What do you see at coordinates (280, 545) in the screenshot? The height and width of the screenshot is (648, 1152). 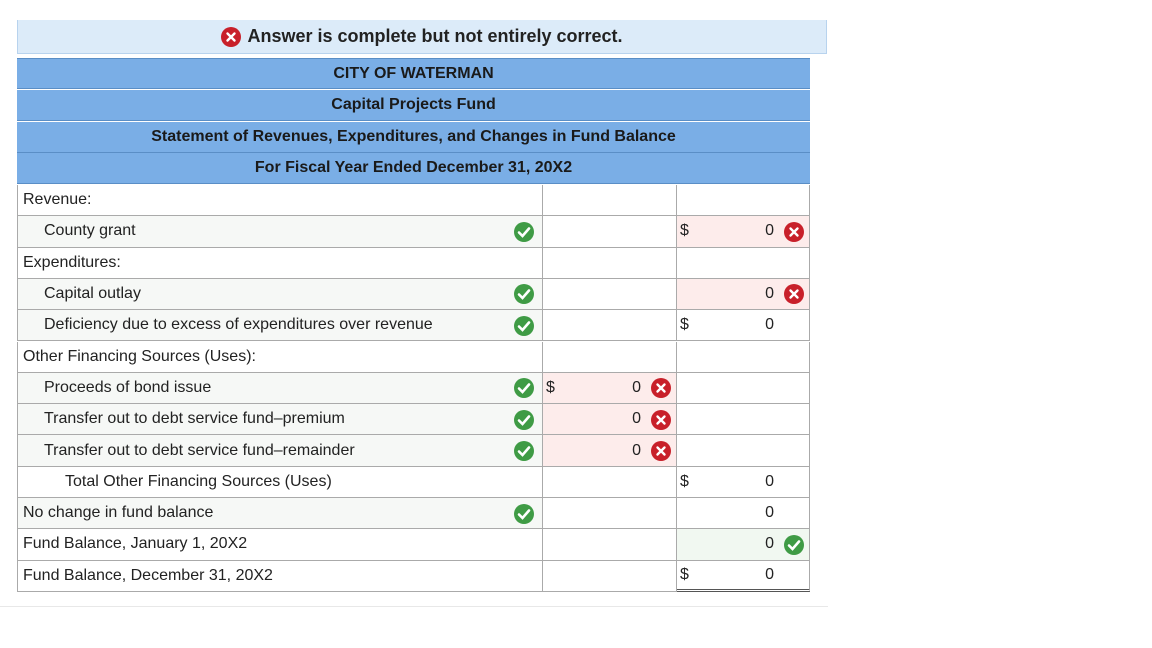 I see `row-label-cell: Fund Balance, January 1, 20X2` at bounding box center [280, 545].